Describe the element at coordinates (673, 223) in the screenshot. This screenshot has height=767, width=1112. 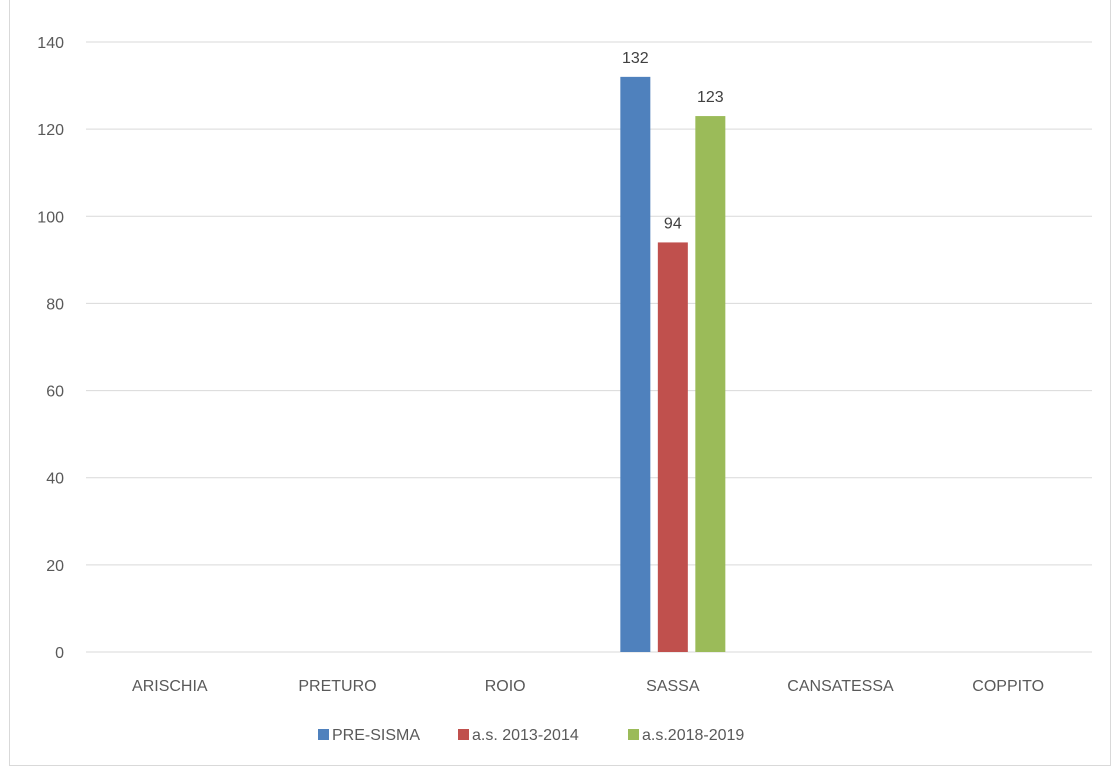
I see `data-label: 94` at that location.